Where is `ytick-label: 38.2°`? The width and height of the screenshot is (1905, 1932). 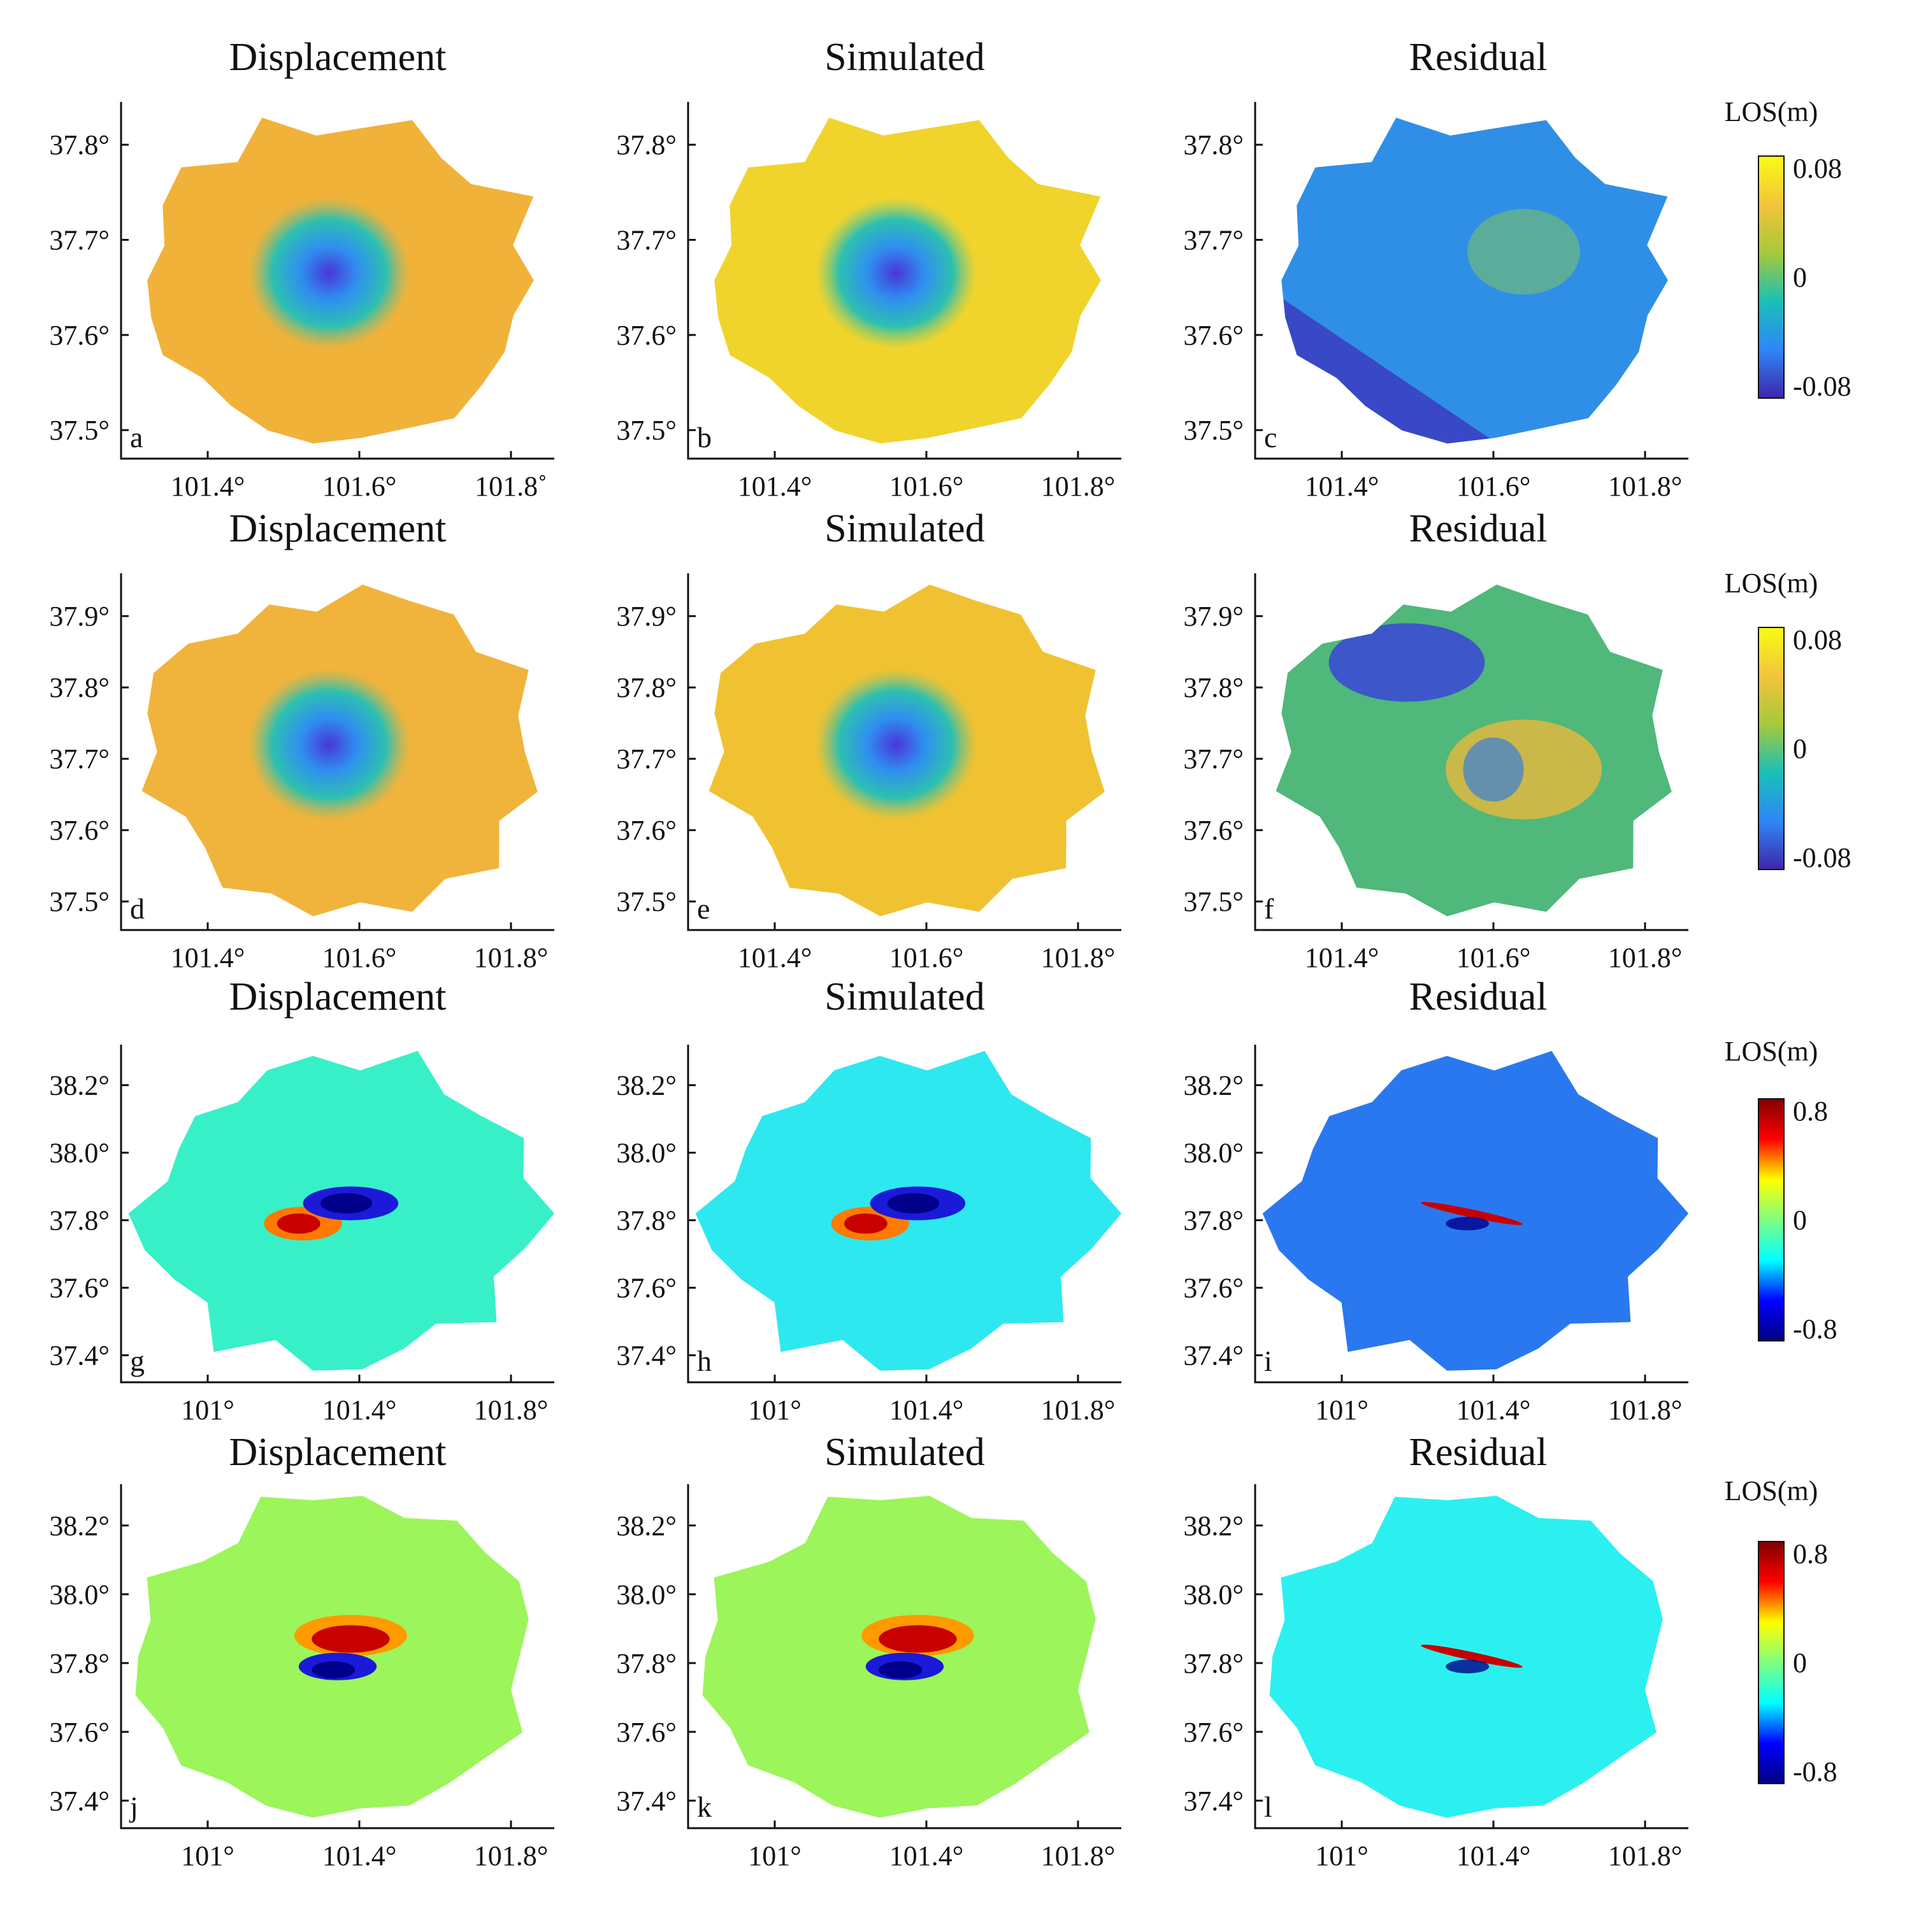 ytick-label: 38.2° is located at coordinates (646, 1085).